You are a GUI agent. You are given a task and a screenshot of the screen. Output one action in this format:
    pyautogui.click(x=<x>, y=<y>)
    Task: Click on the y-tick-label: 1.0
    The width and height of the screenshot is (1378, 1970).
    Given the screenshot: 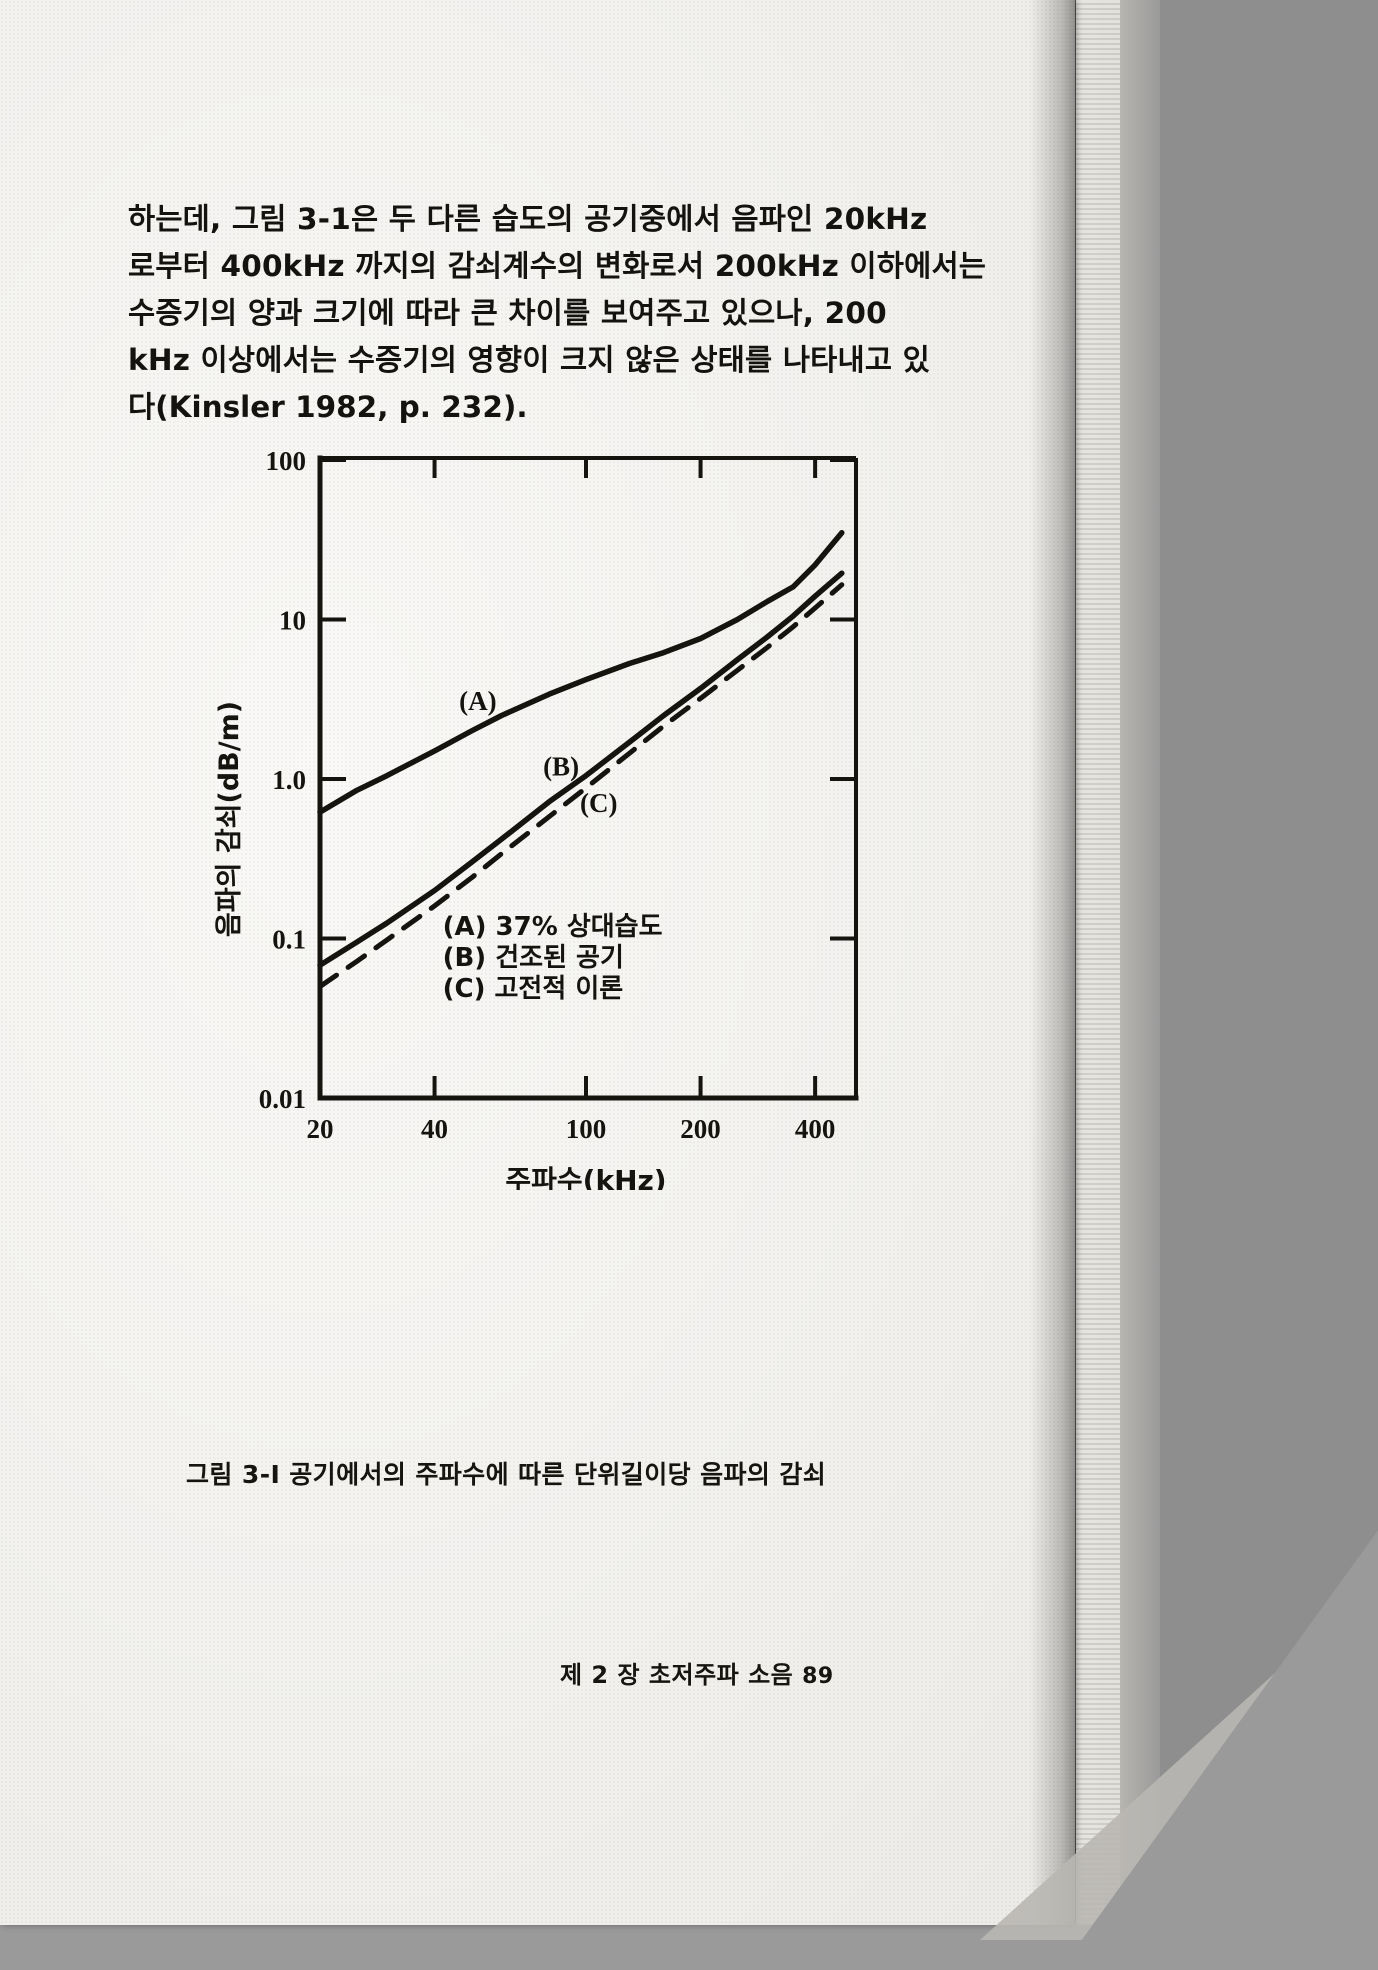 What is the action you would take?
    pyautogui.click(x=289, y=780)
    